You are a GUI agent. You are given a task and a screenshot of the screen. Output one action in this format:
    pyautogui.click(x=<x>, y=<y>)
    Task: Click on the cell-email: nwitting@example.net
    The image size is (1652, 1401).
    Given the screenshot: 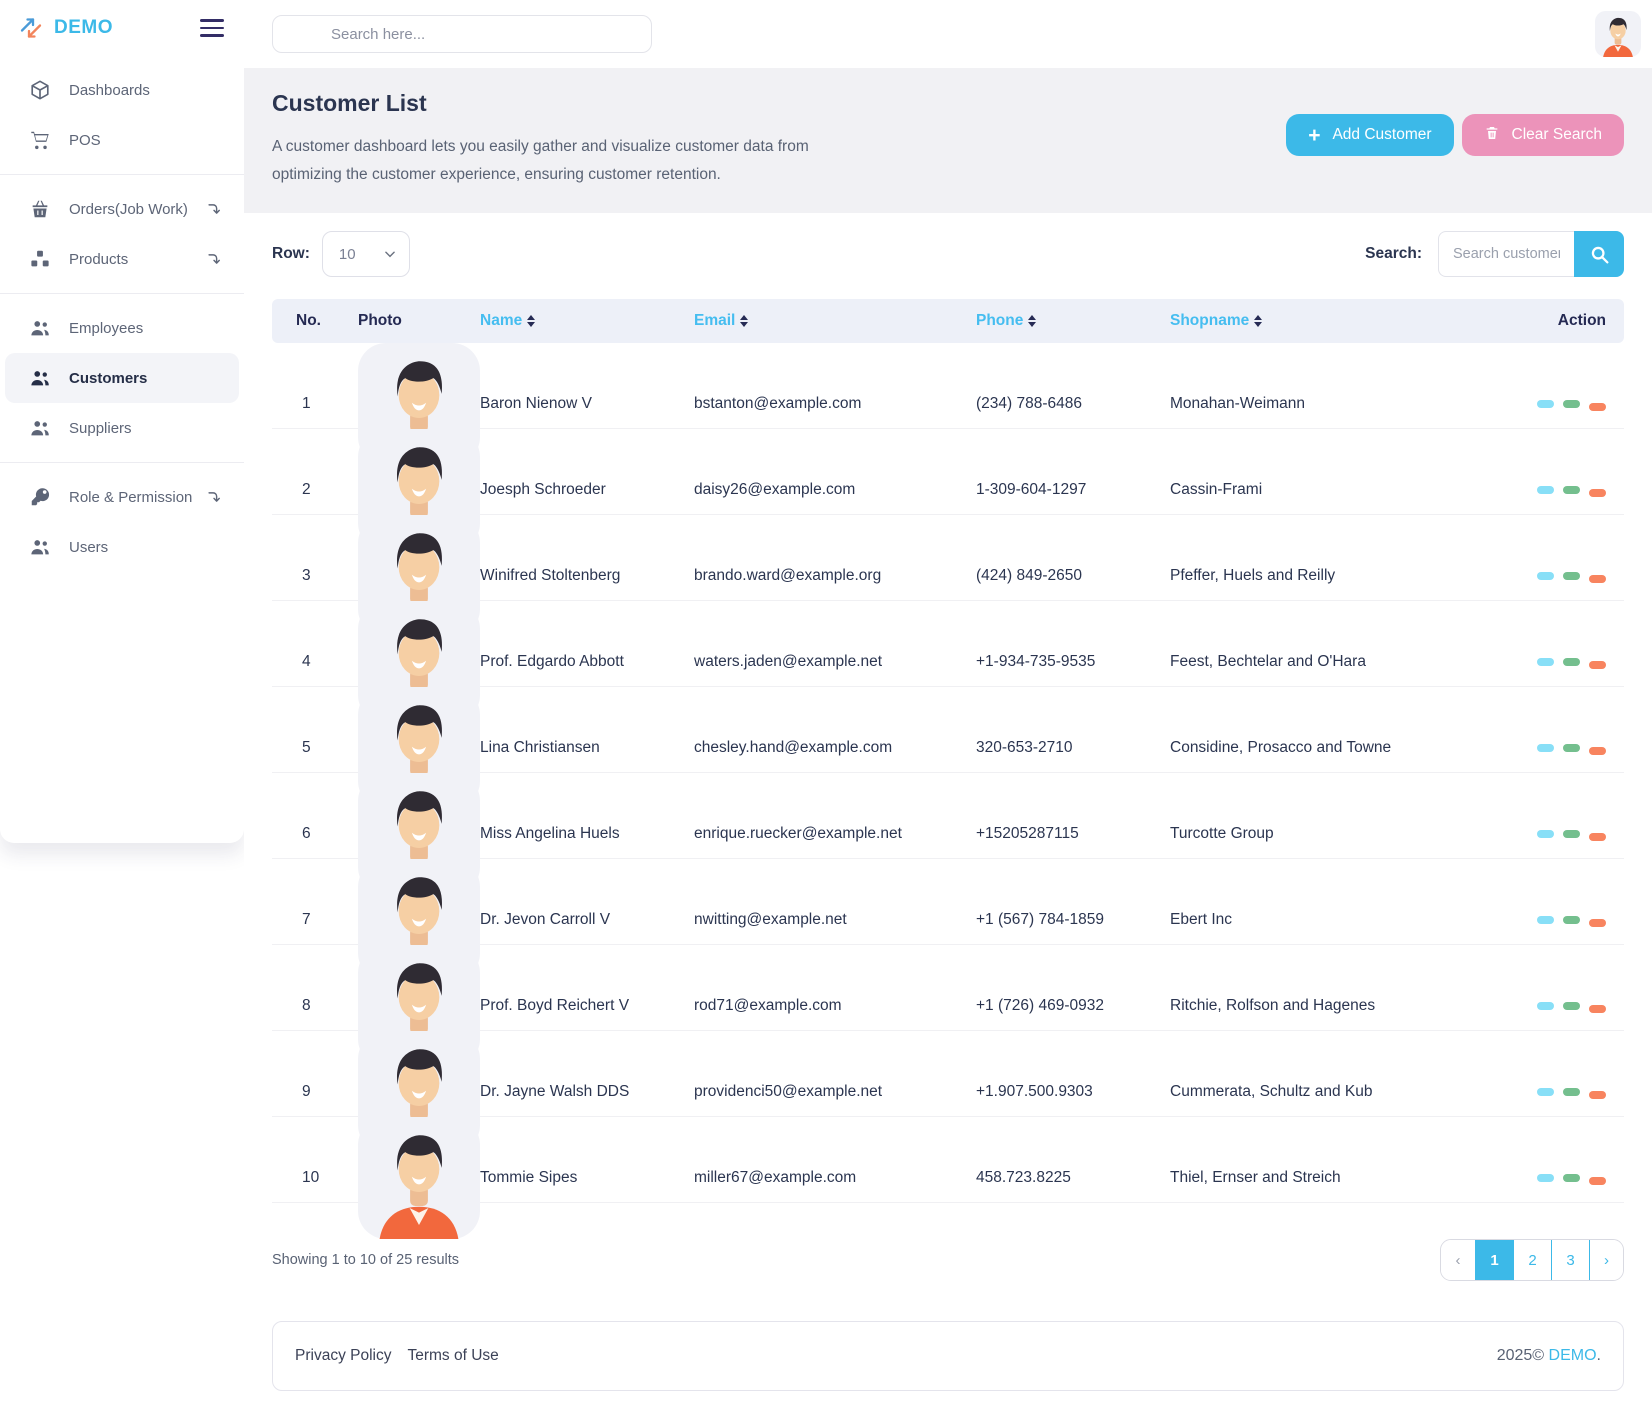 What is the action you would take?
    pyautogui.click(x=770, y=919)
    